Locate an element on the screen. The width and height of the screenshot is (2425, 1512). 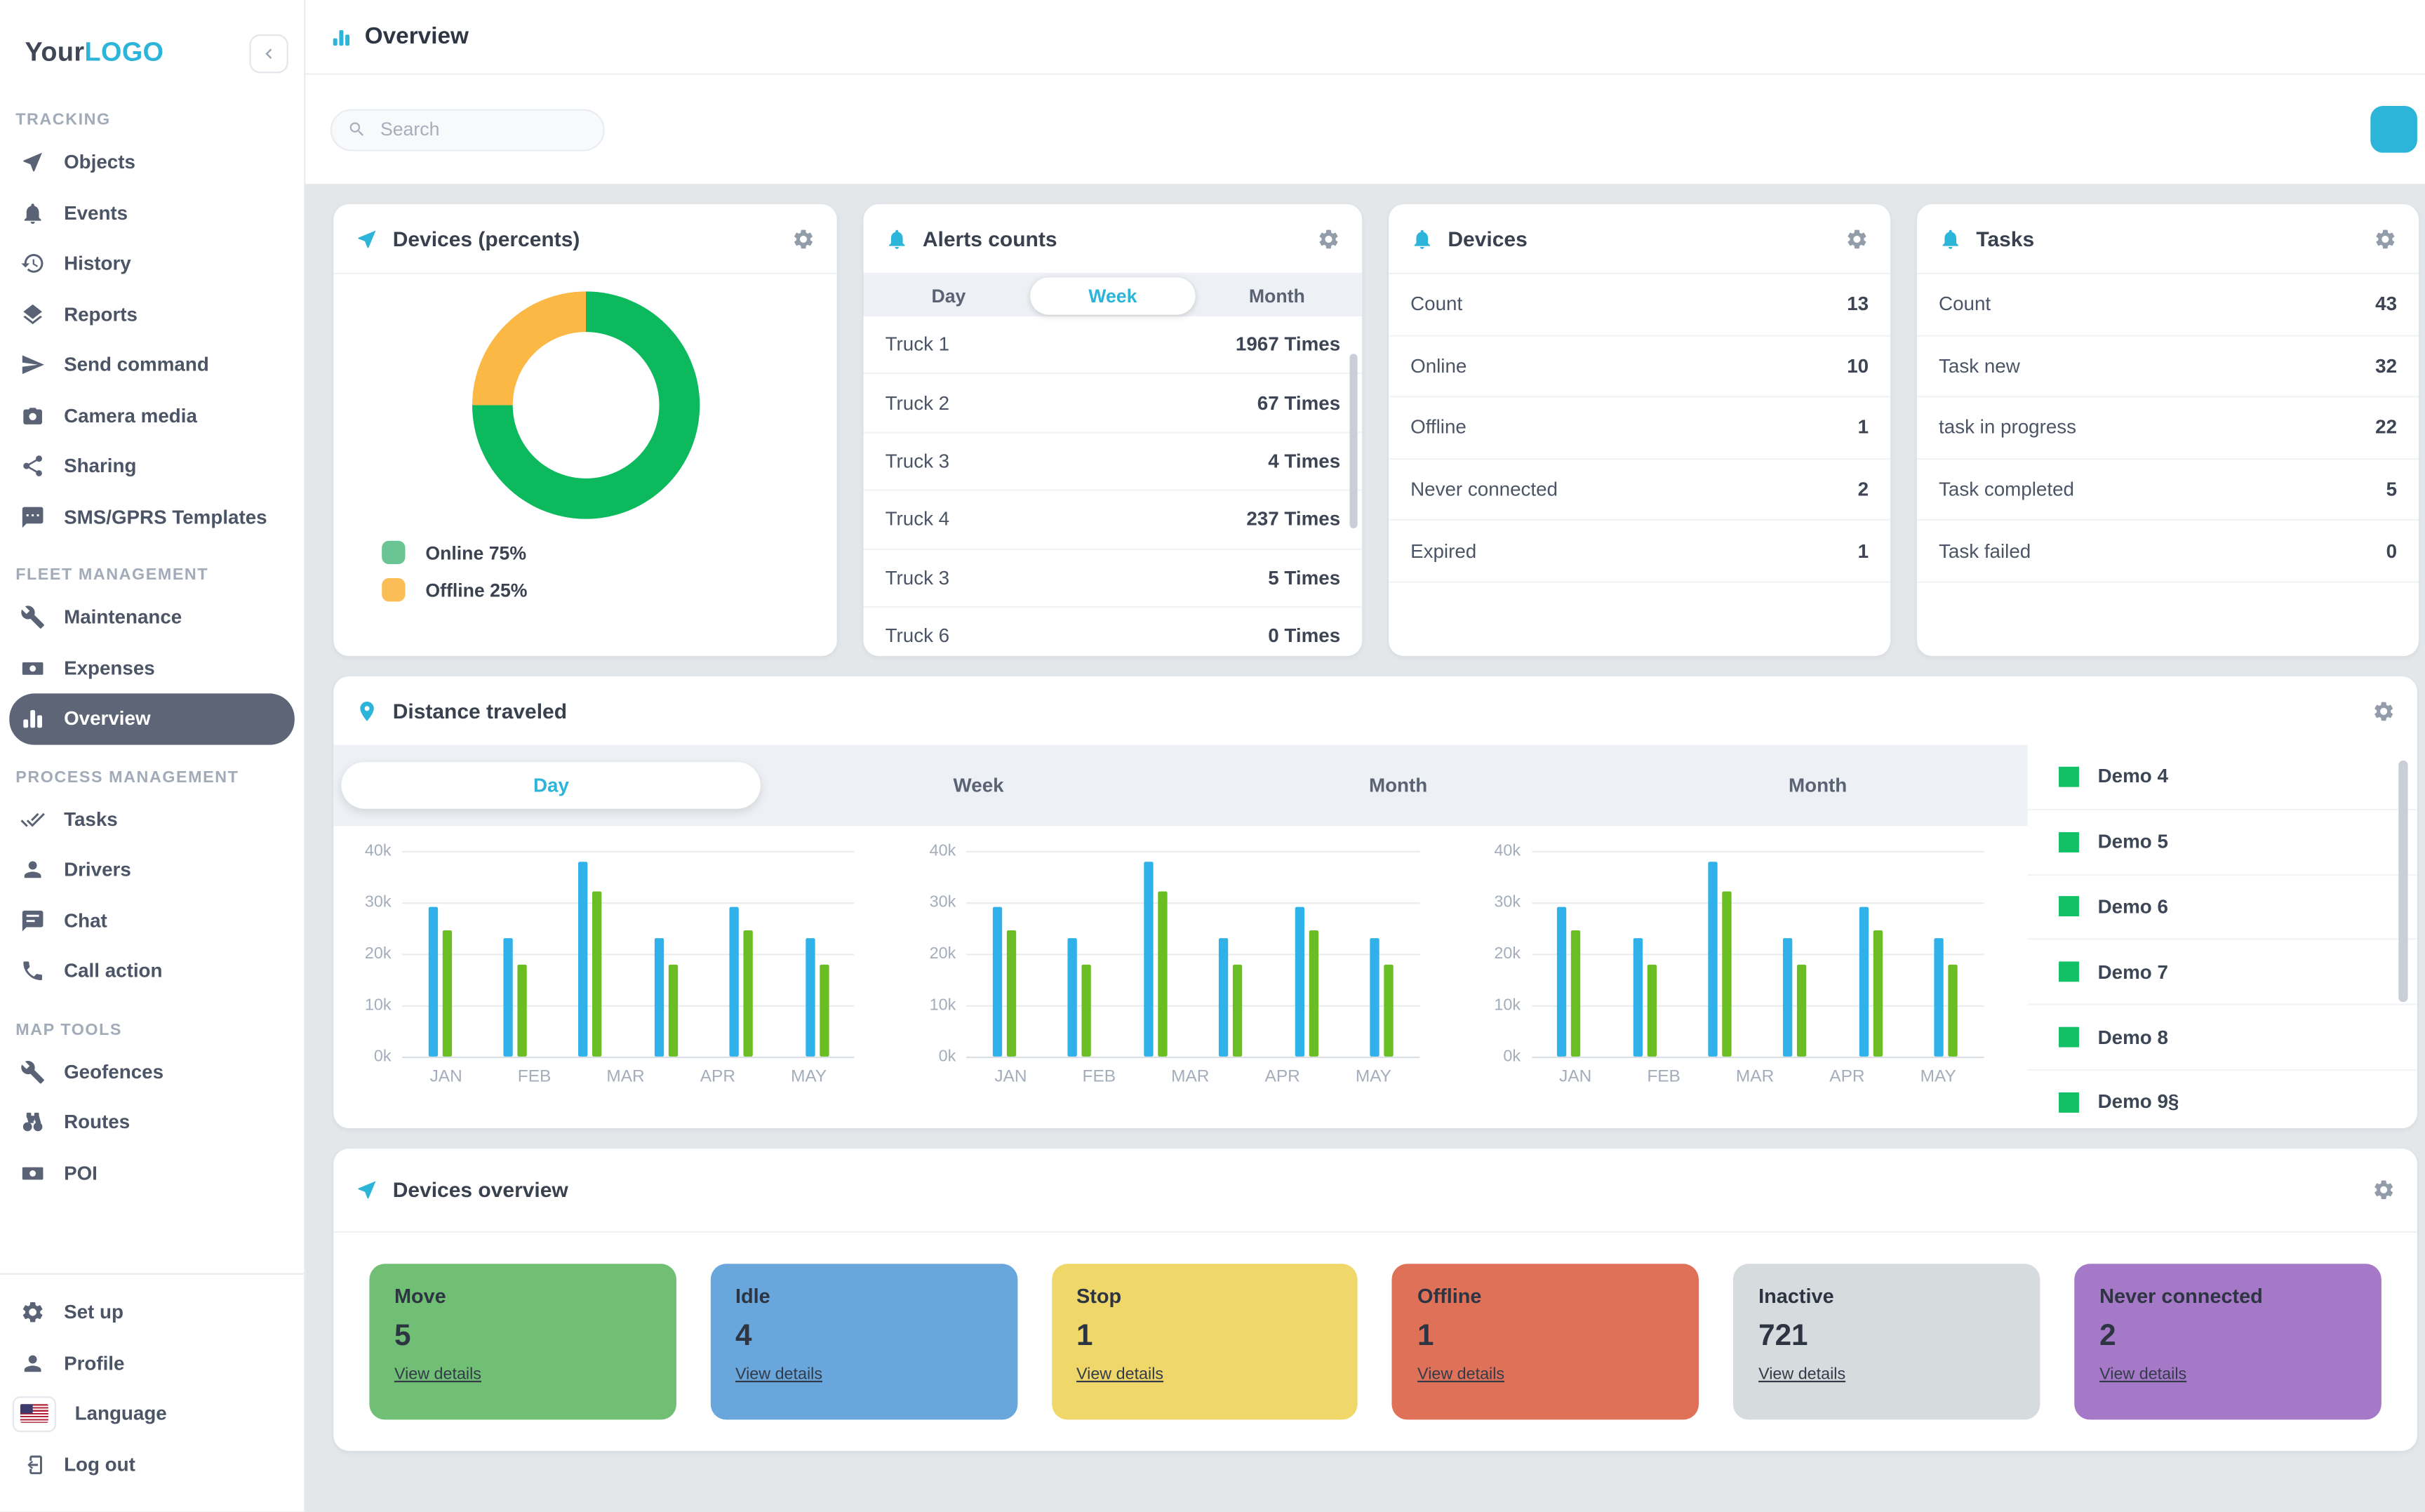
distance-tab-day-0: Day is located at coordinates (551, 786).